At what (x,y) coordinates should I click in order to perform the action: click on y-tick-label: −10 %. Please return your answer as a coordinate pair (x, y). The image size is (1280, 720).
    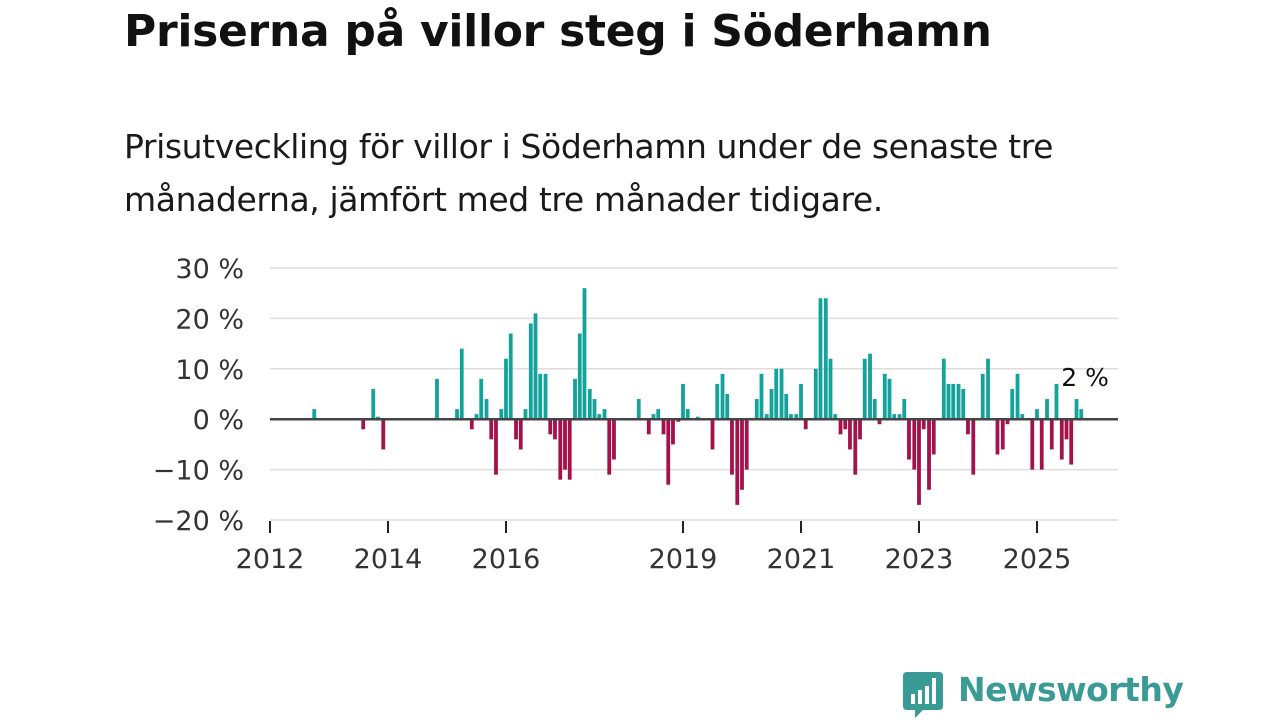
    Looking at the image, I should click on (198, 471).